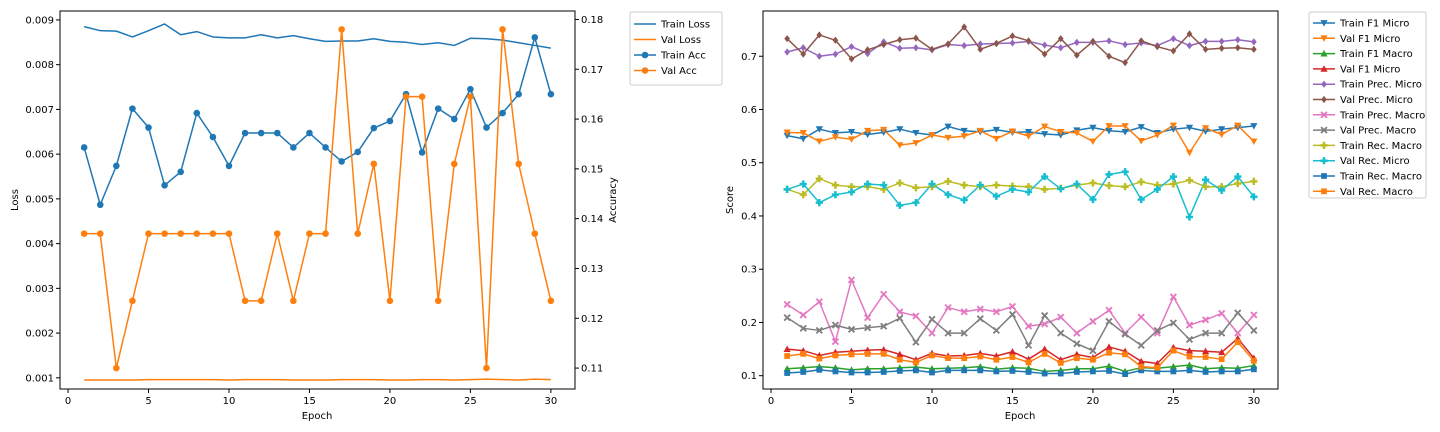  Describe the element at coordinates (229, 401) in the screenshot. I see `x-tick-label: 10` at that location.